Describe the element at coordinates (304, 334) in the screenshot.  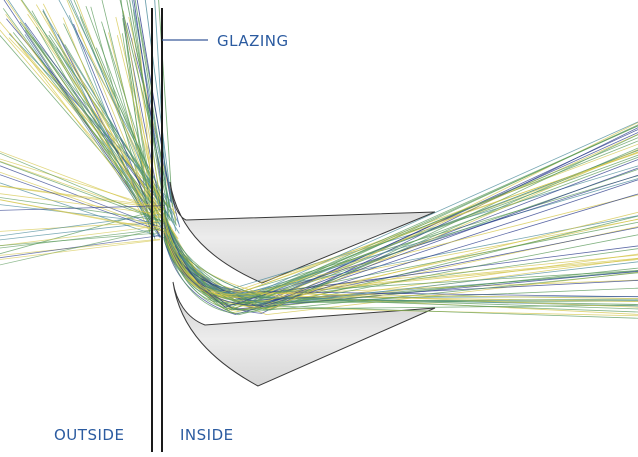
I see `lower-light-shelf` at that location.